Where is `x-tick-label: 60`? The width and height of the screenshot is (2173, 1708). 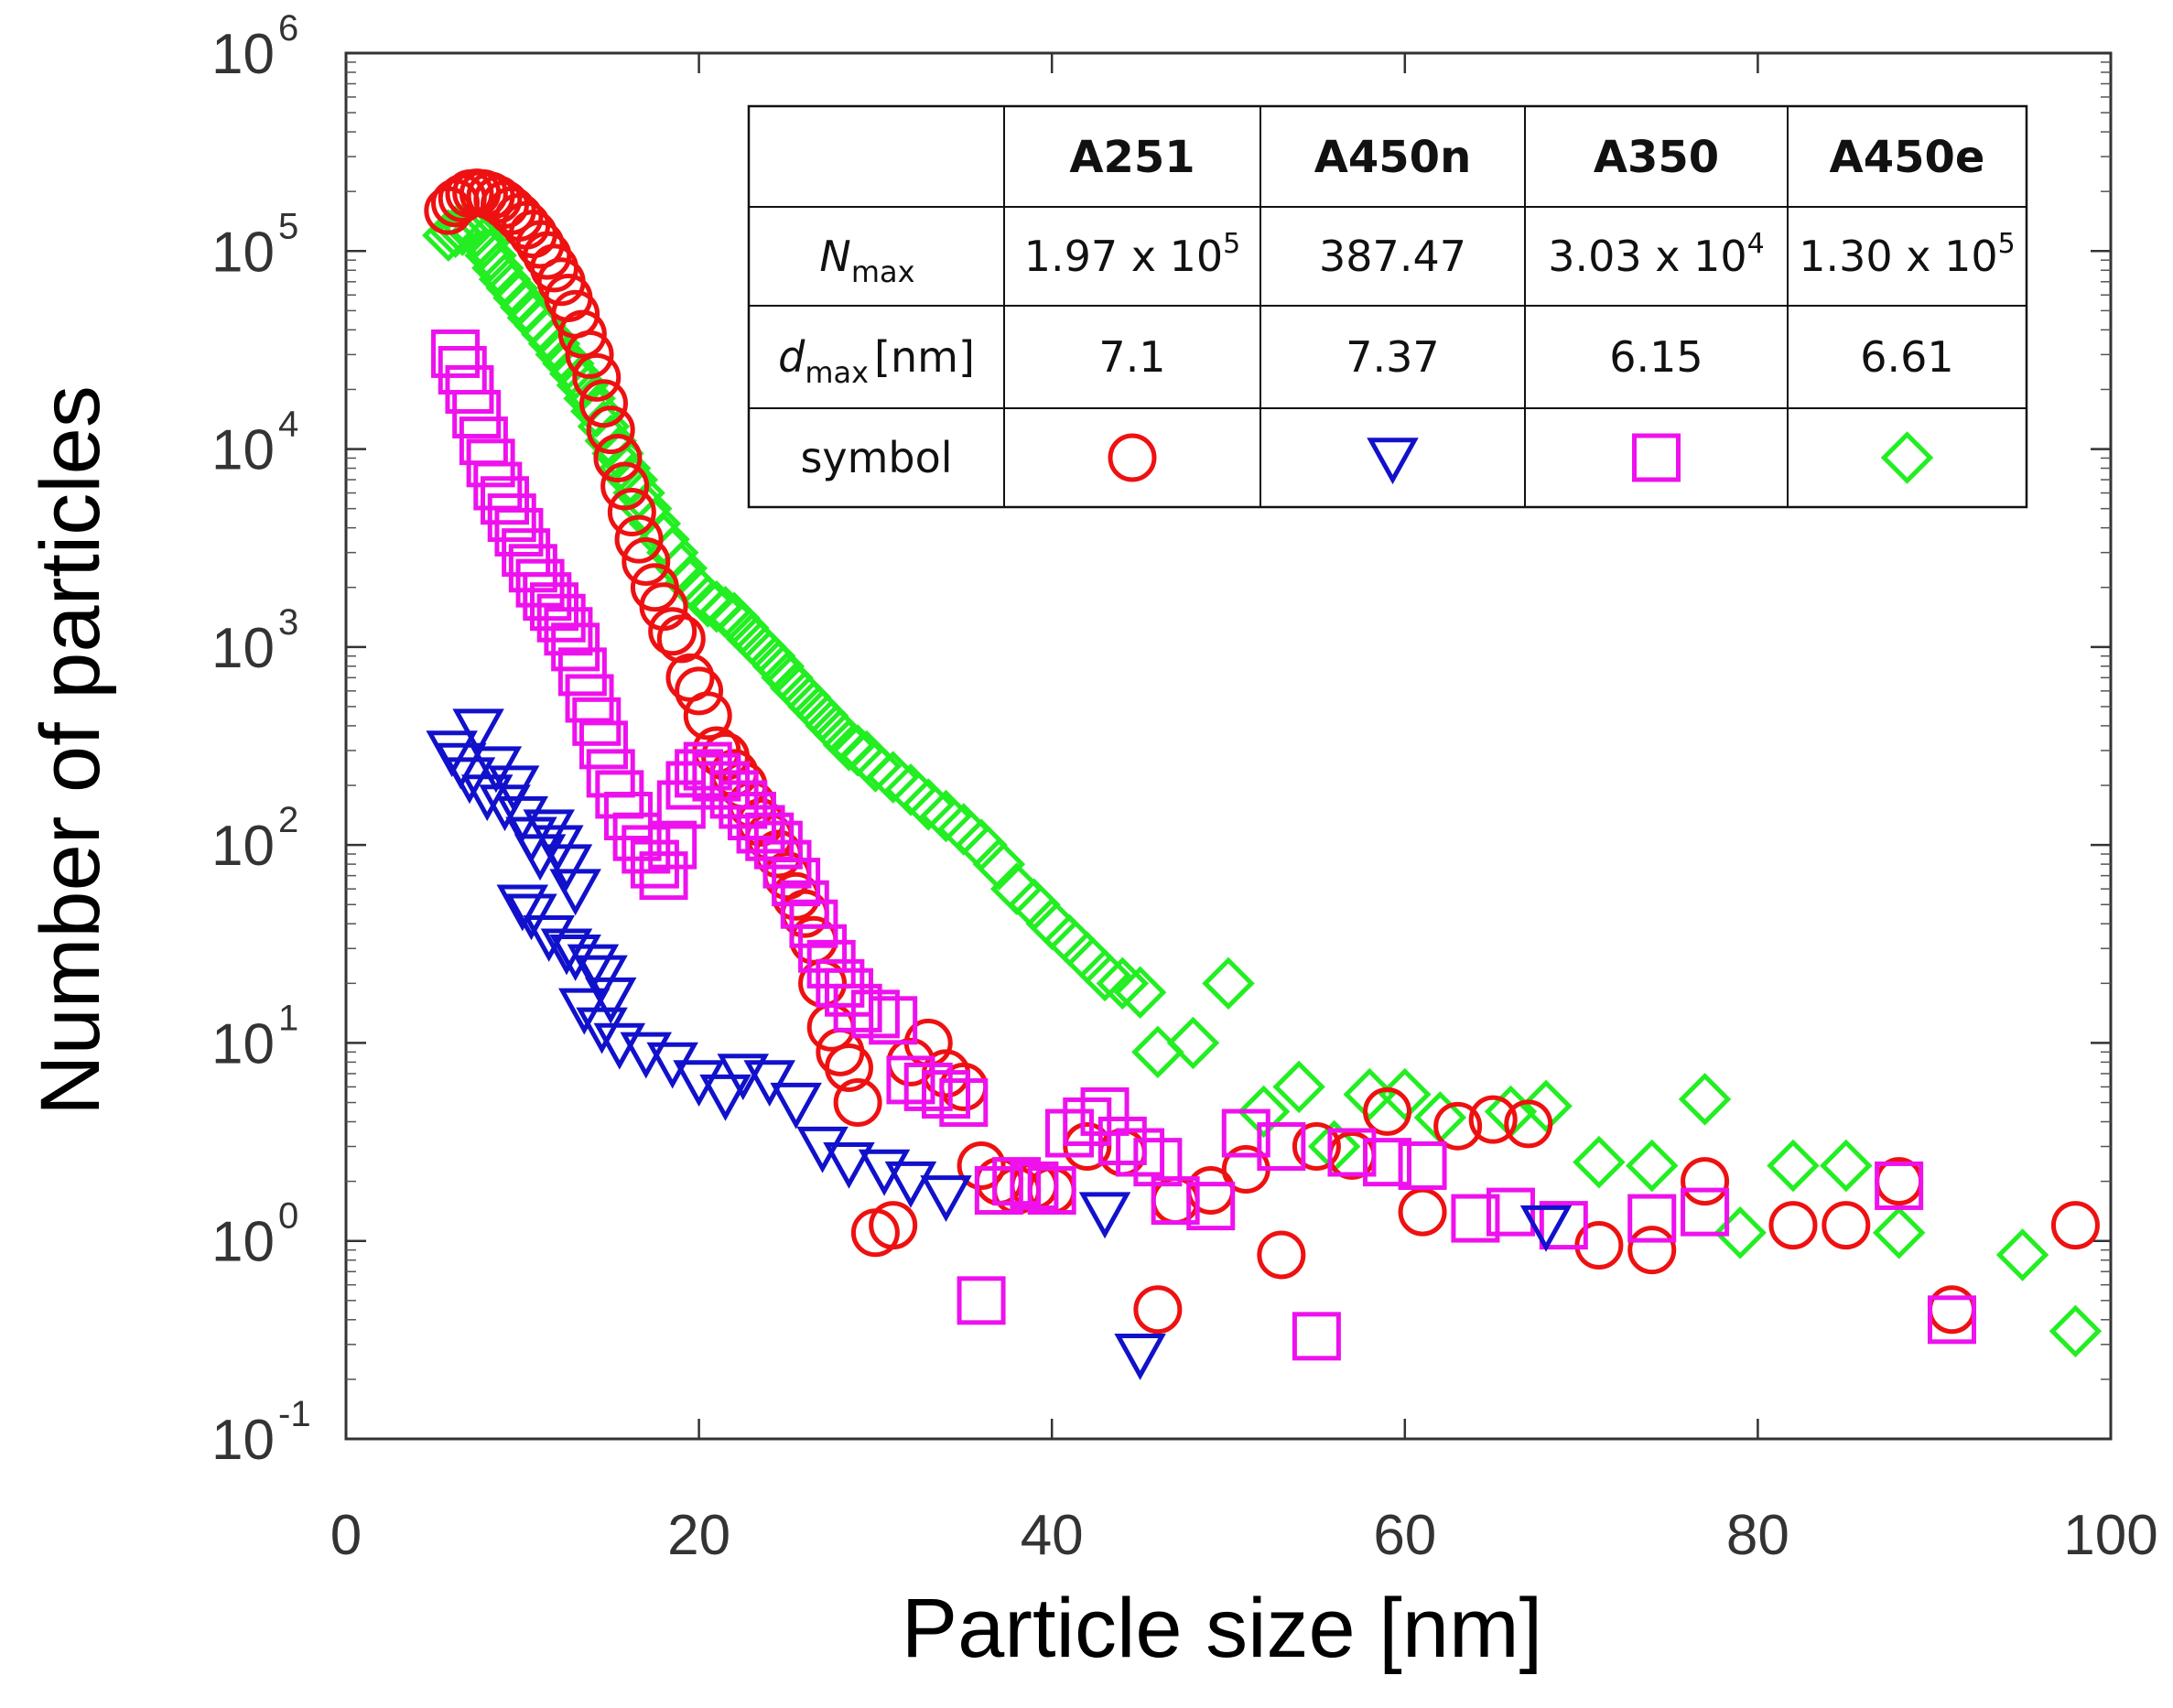
x-tick-label: 60 is located at coordinates (1404, 1535).